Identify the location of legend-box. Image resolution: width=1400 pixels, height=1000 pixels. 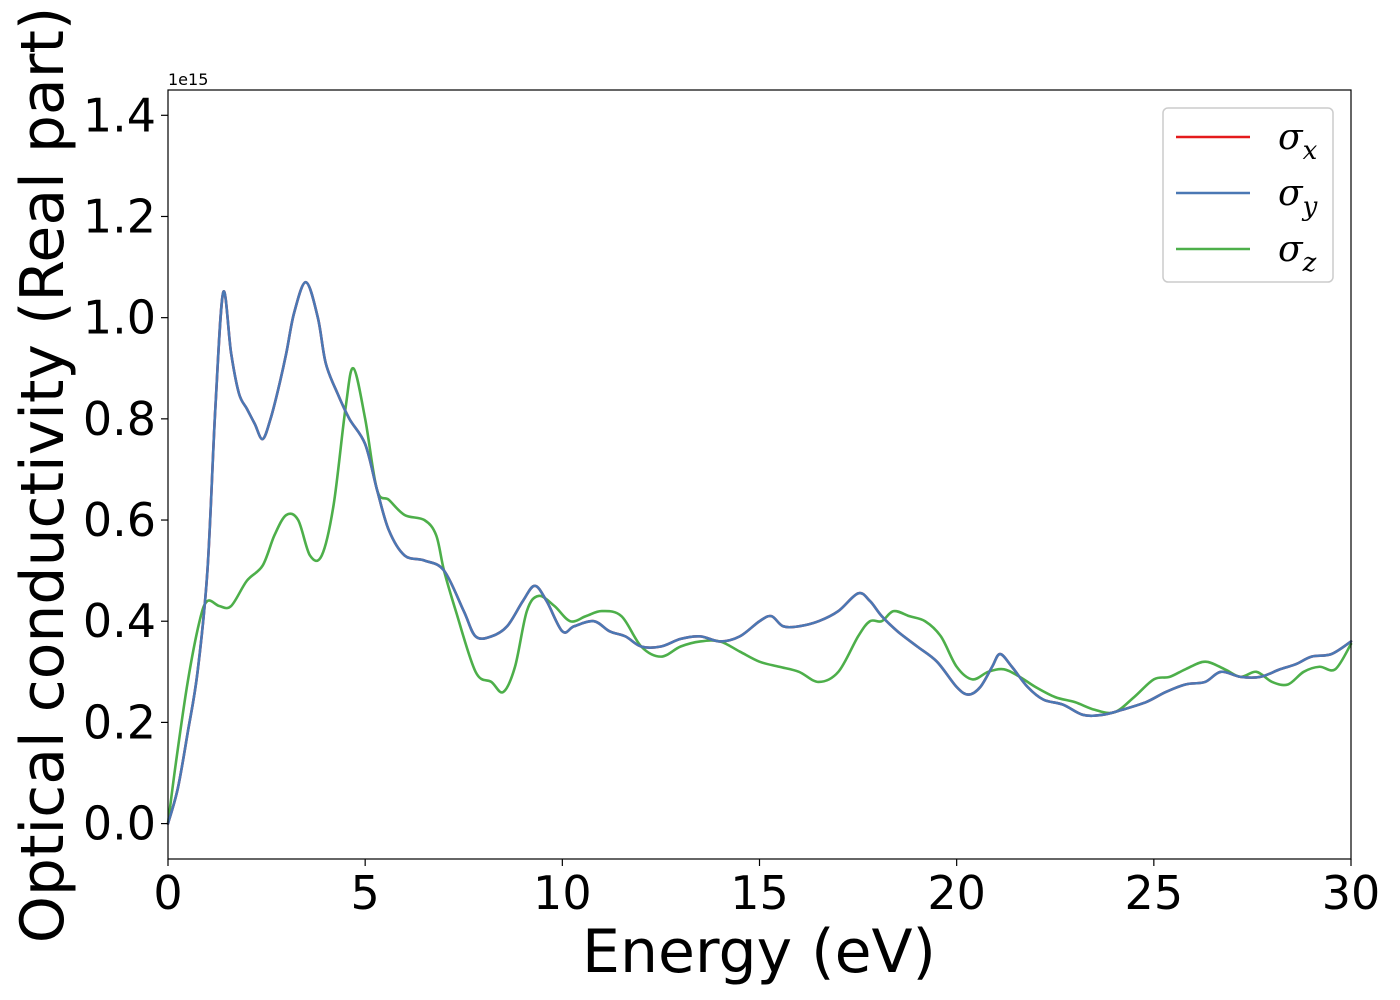
(1248, 195).